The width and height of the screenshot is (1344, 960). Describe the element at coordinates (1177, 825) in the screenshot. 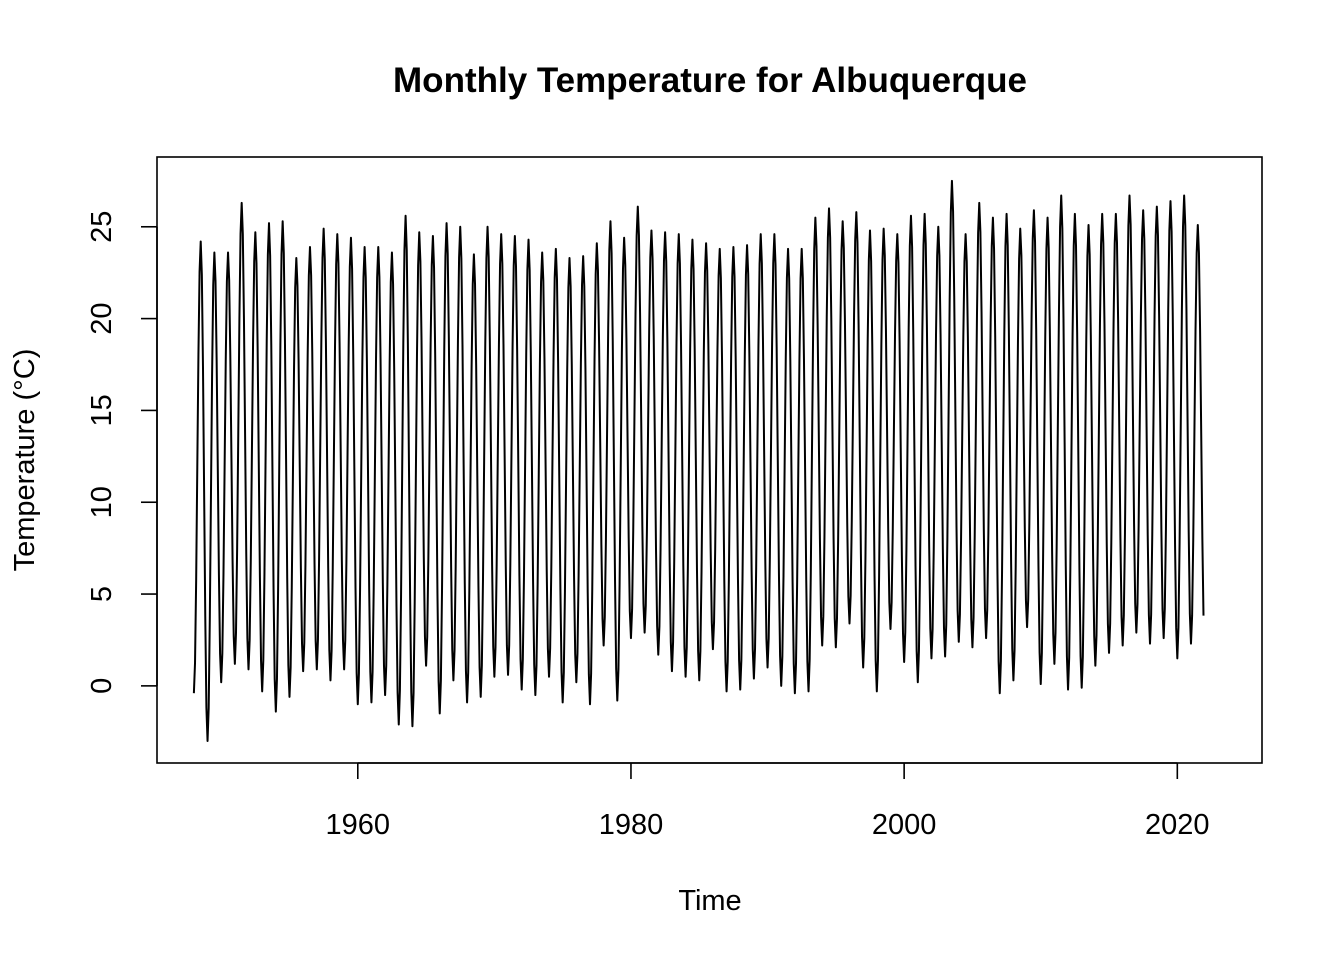

I see `x-tick-label: 2020` at that location.